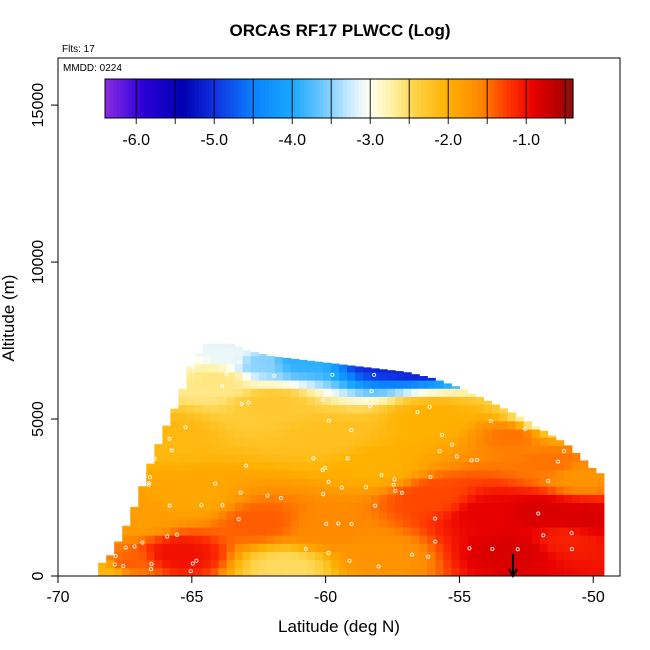  I want to click on x-axis: -70 -65 -60 -55 -50, so click(325, 590).